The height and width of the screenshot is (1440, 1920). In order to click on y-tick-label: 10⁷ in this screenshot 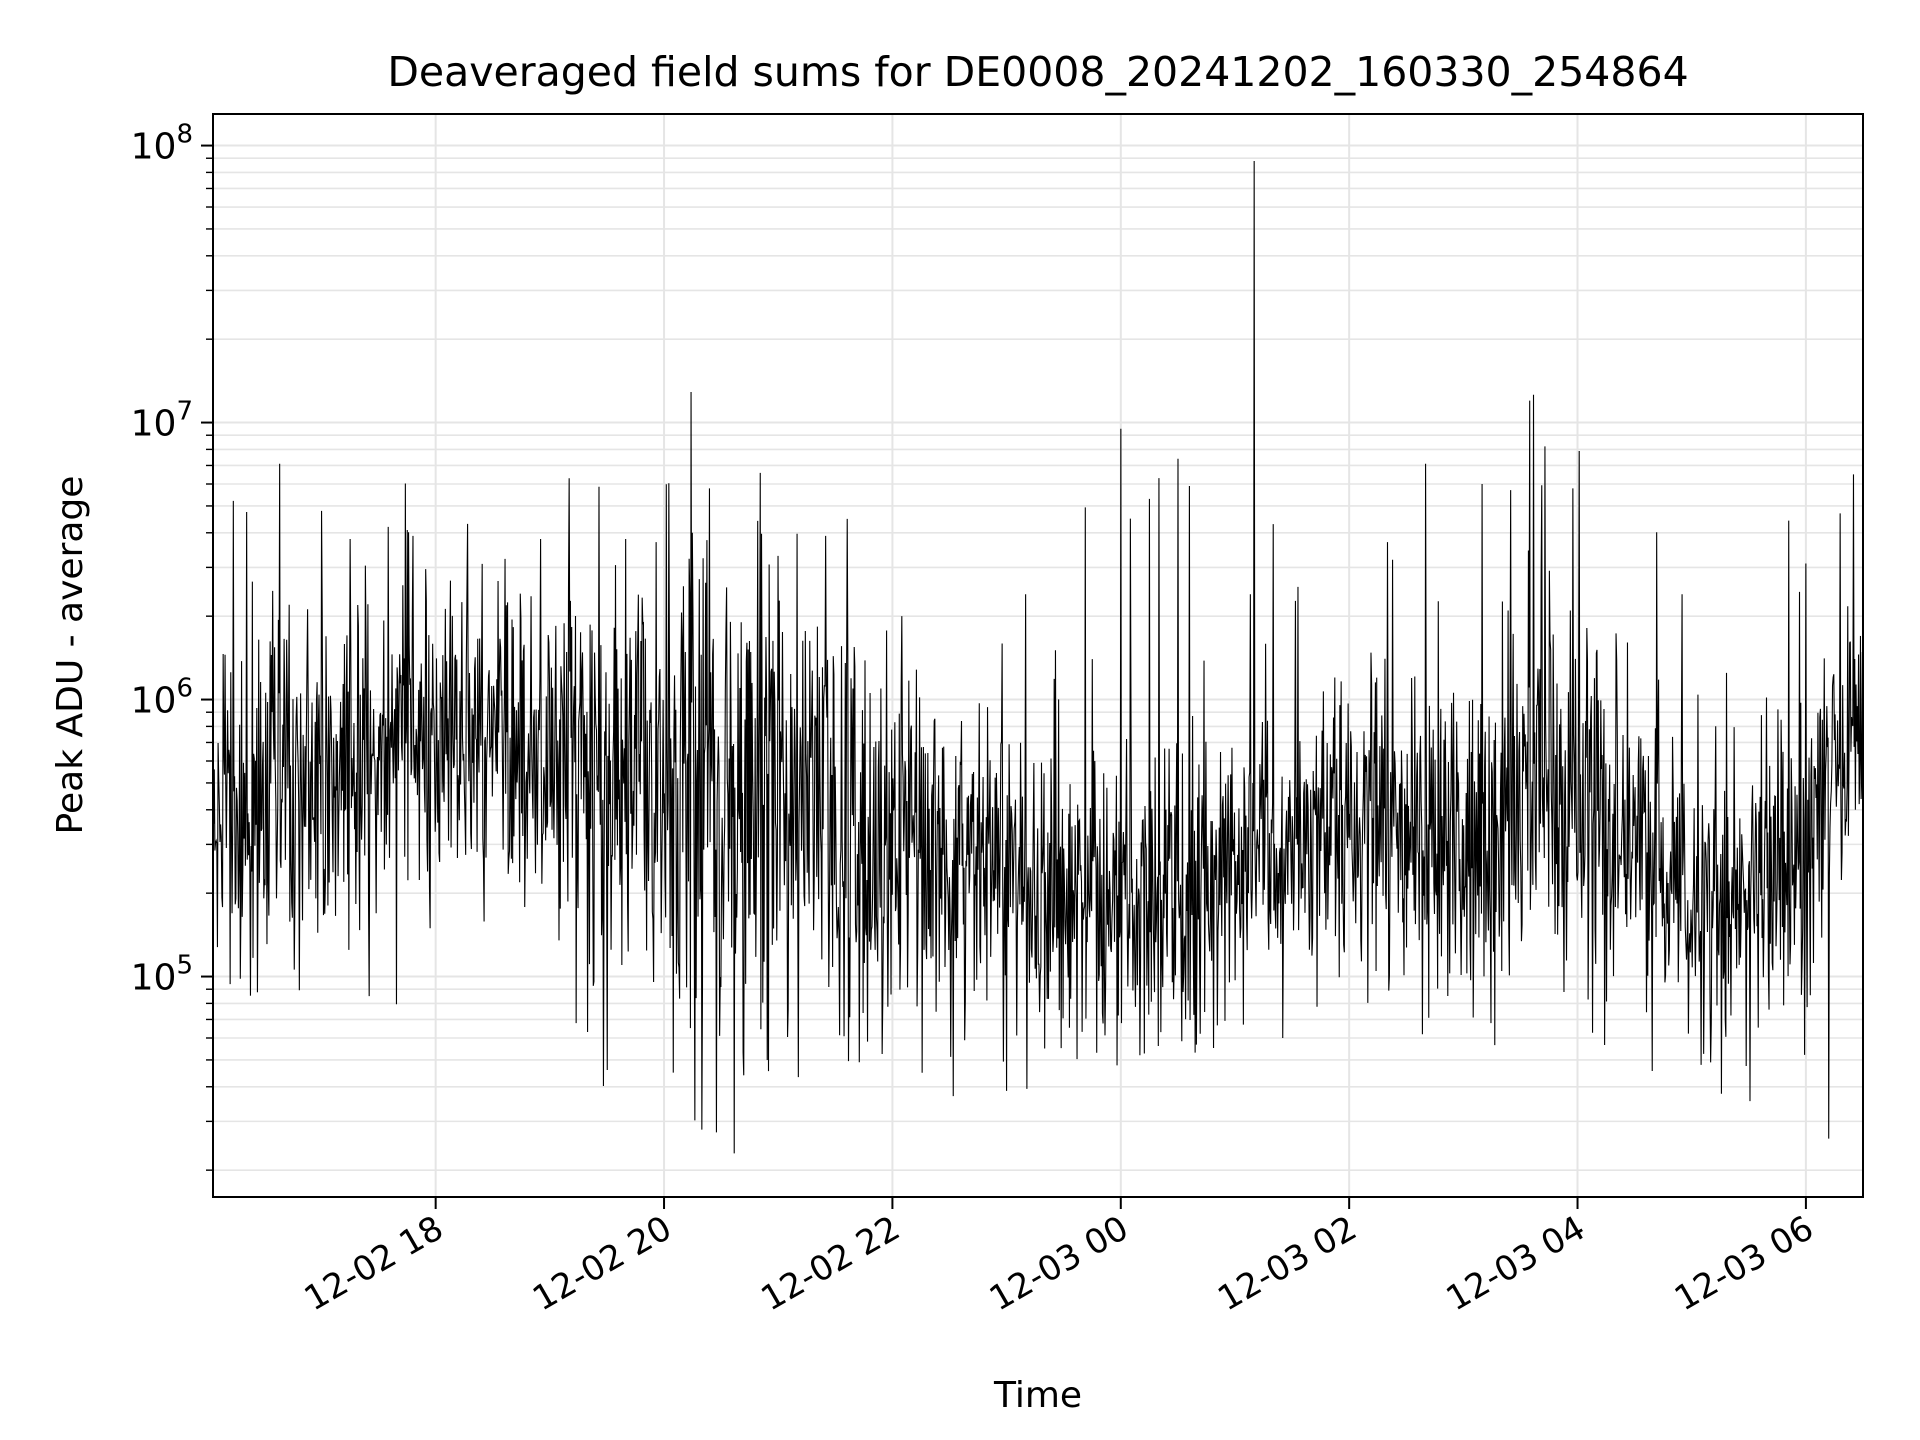, I will do `click(162, 421)`.